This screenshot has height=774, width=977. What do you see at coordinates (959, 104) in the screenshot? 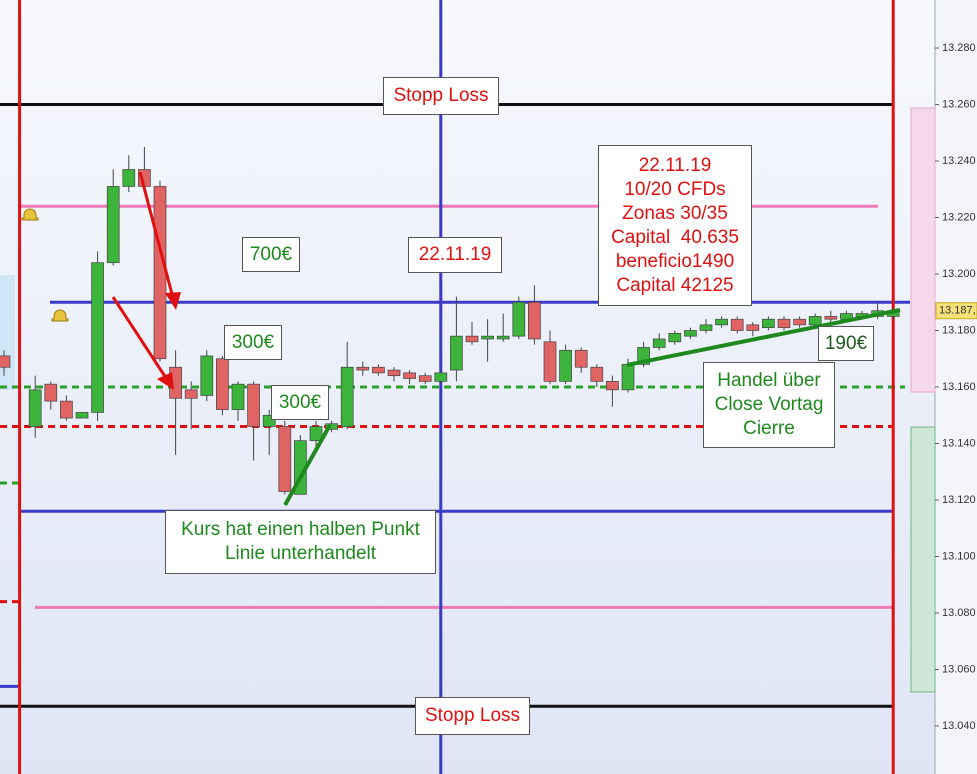
I see `y-tick-label: 13.260` at bounding box center [959, 104].